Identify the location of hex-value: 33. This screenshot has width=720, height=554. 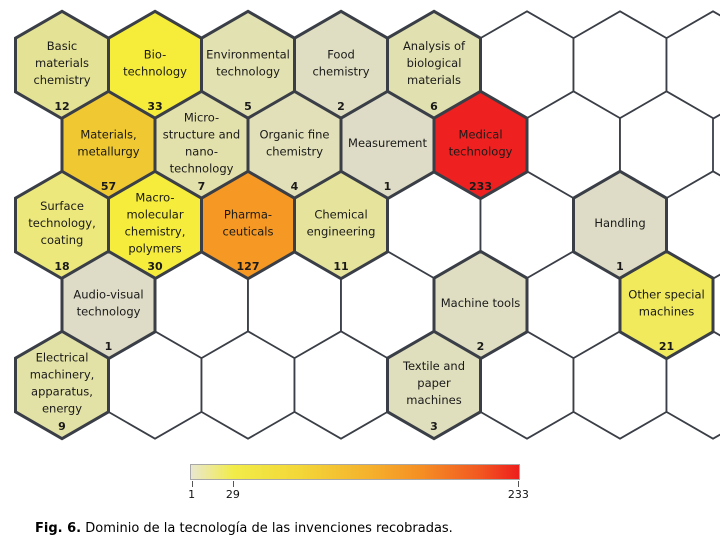
(154, 106).